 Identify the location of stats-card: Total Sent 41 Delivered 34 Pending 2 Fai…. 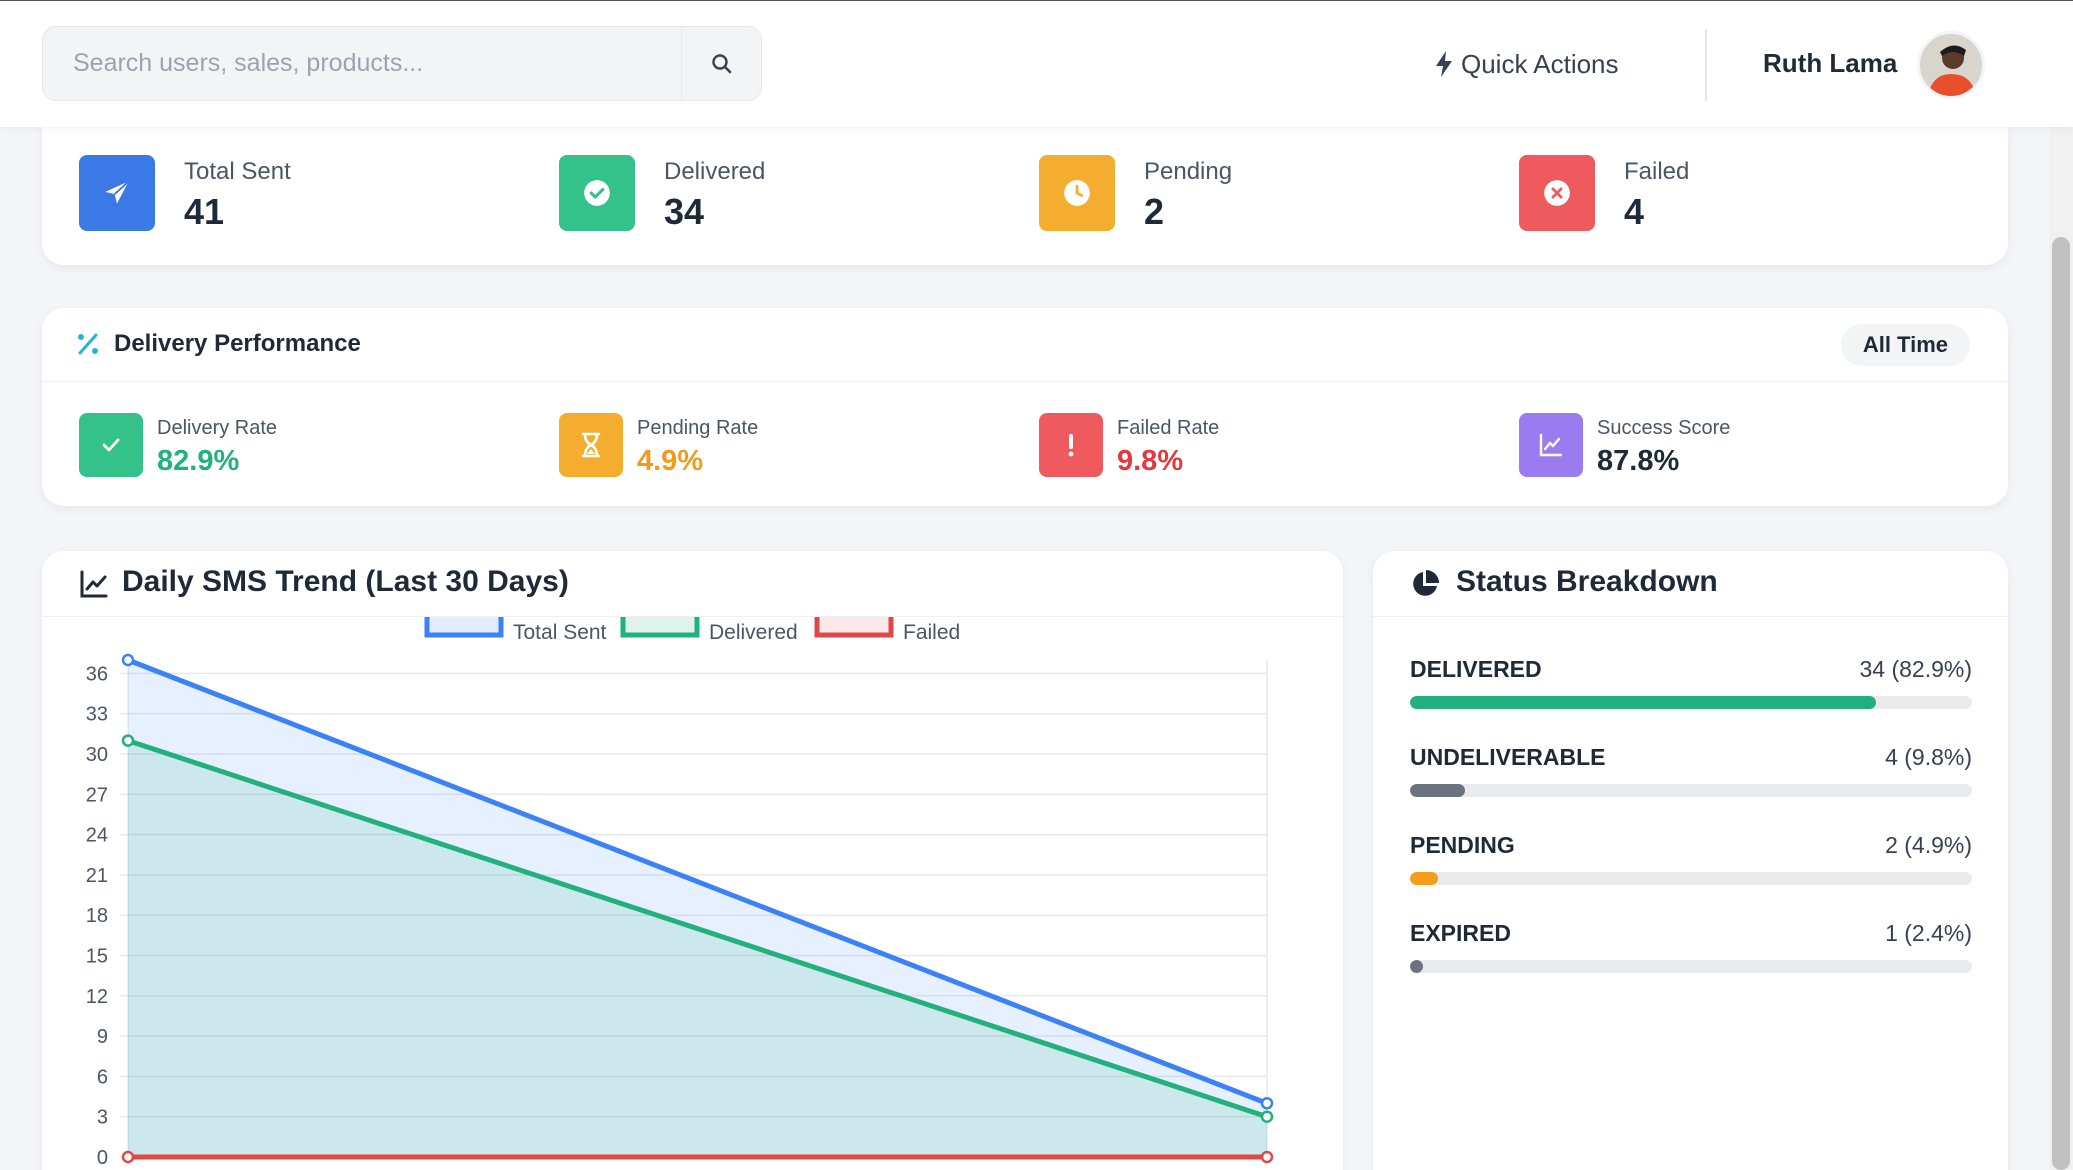
(1025, 195).